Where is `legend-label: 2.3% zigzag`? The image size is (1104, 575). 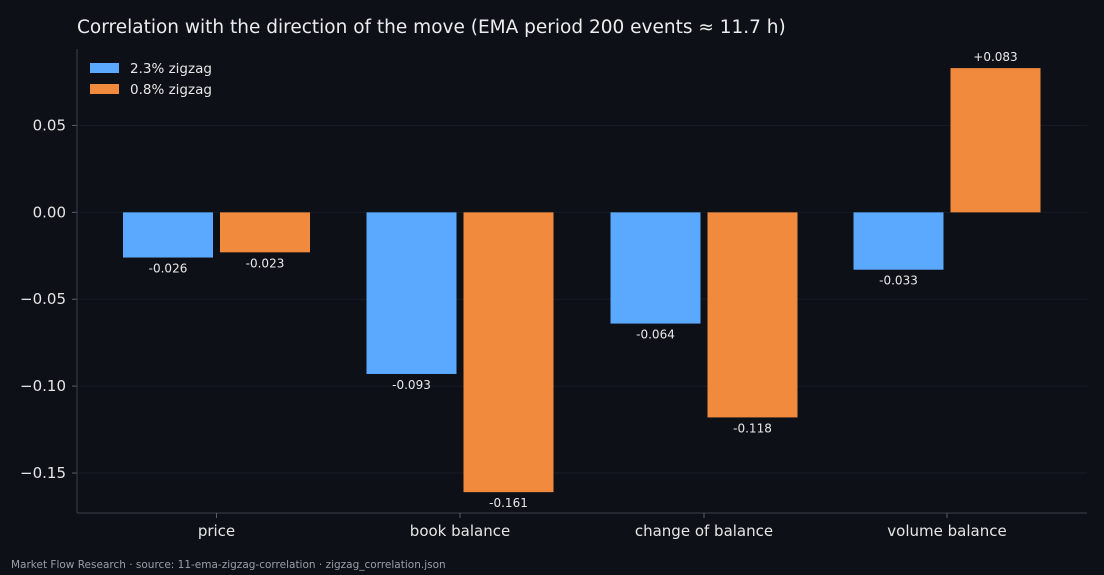
legend-label: 2.3% zigzag is located at coordinates (171, 69).